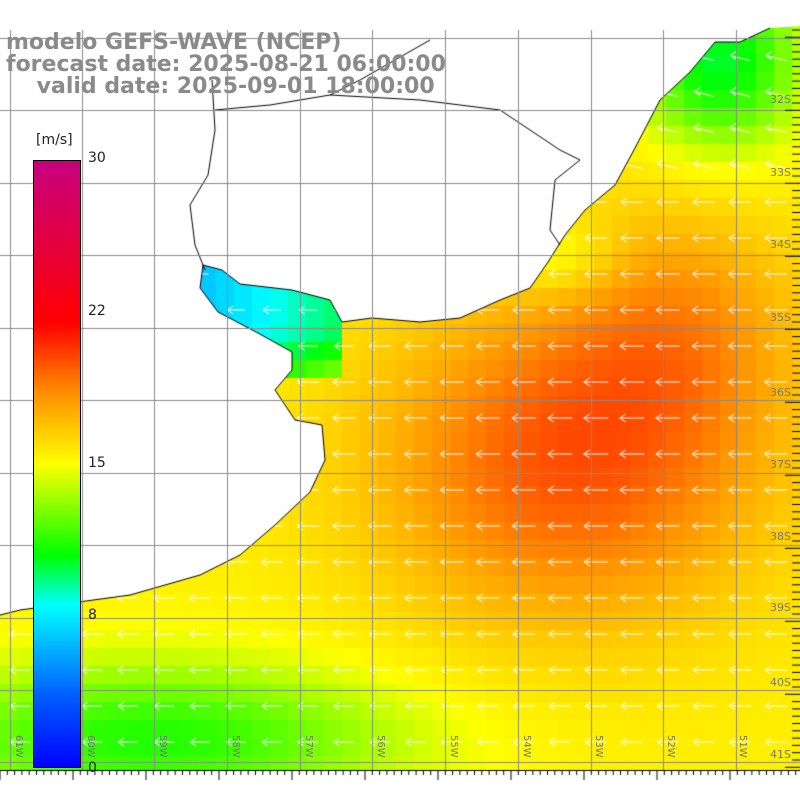 This screenshot has height=800, width=800. I want to click on lat-label: 40S, so click(780, 682).